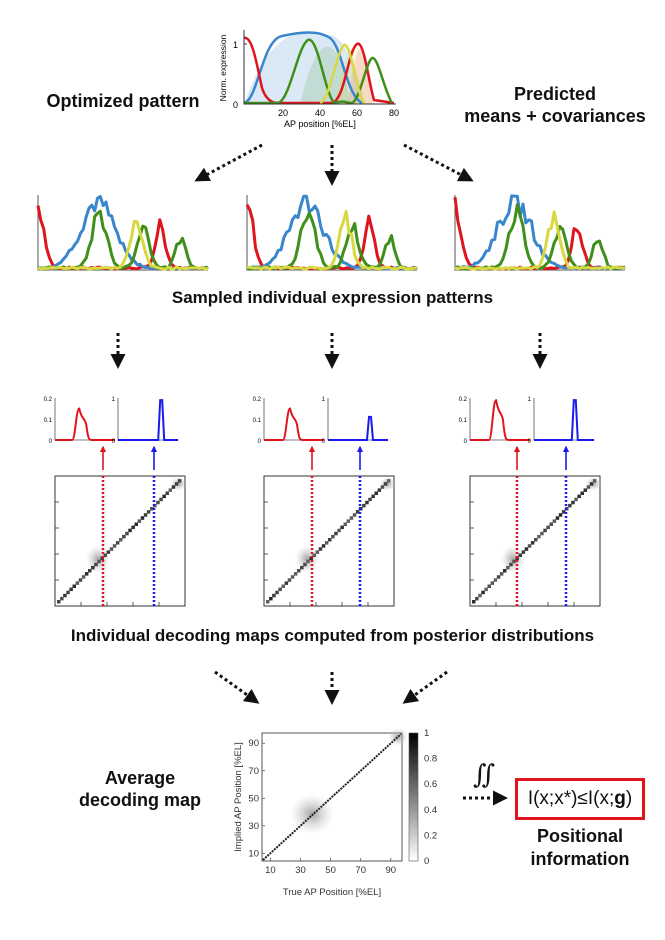 This screenshot has width=665, height=940. What do you see at coordinates (114, 442) in the screenshot?
I see `blue-posterior-ytick: 0` at bounding box center [114, 442].